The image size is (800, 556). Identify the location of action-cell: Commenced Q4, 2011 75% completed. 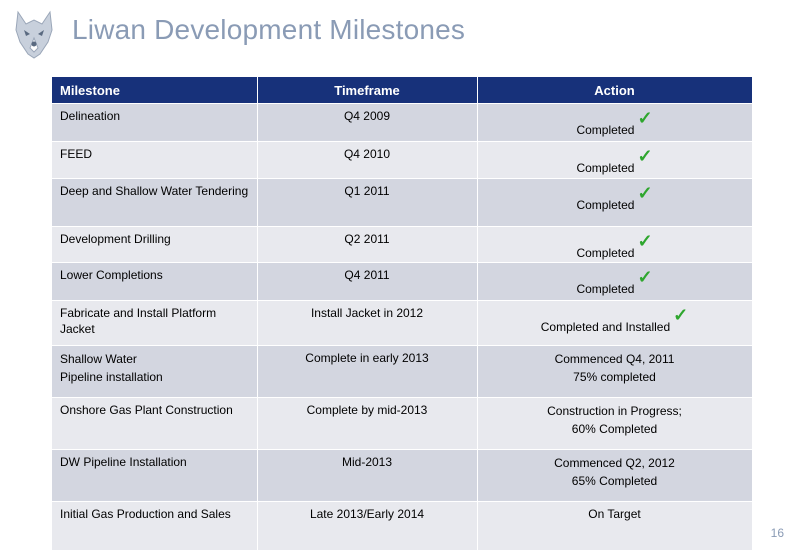
(615, 371).